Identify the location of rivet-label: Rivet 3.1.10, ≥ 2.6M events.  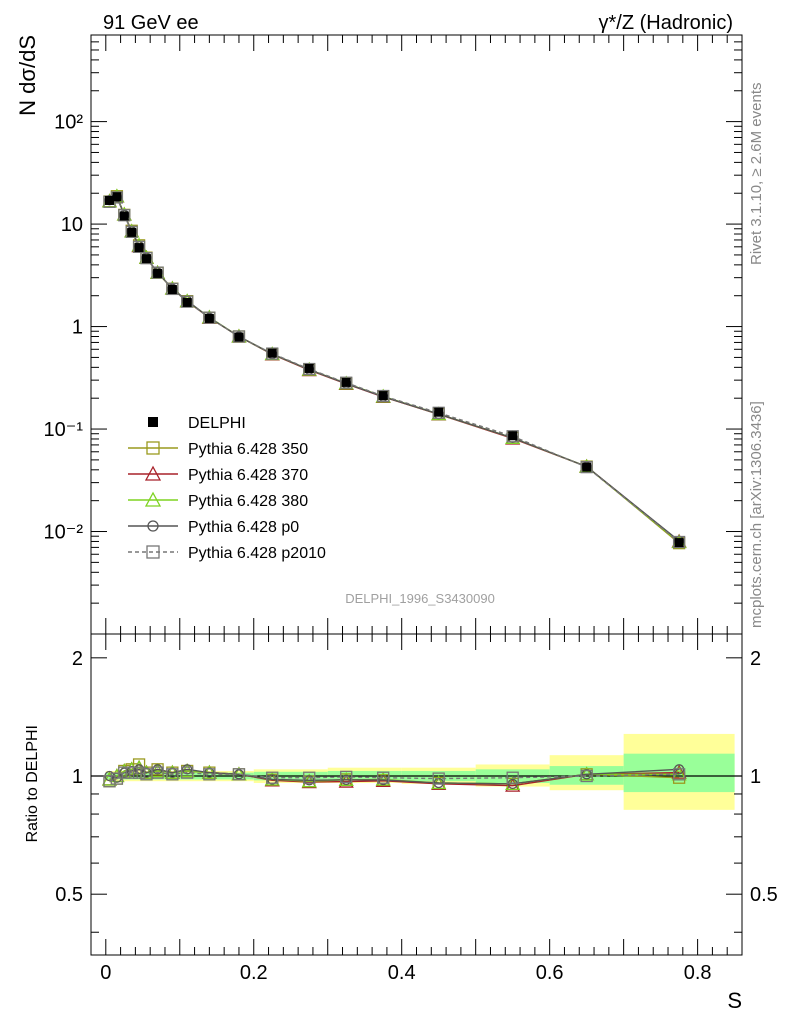
(756, 174).